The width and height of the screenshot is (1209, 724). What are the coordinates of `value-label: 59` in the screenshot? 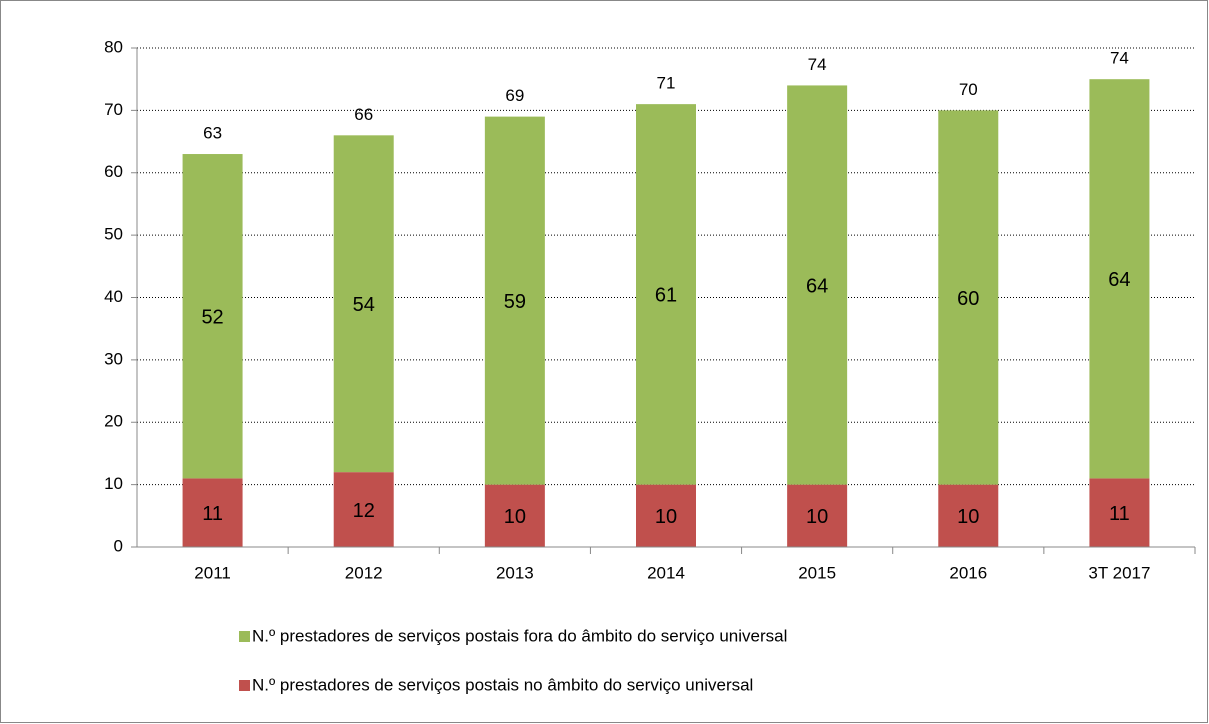 It's located at (515, 302).